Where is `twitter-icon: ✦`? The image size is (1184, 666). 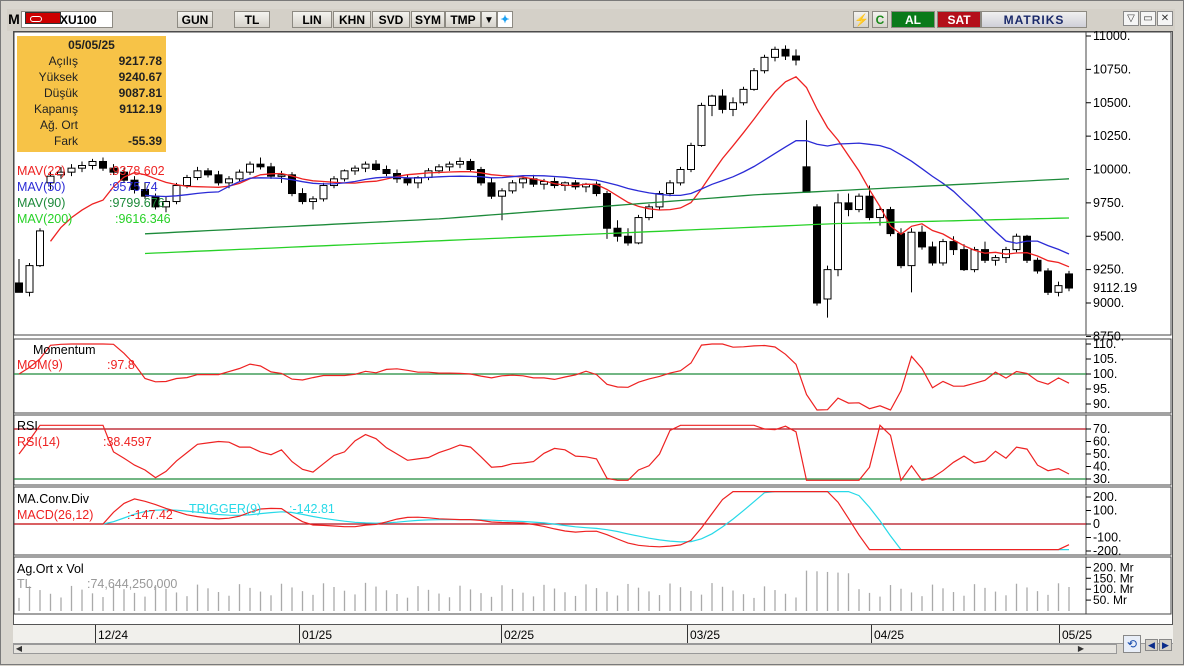
twitter-icon: ✦ is located at coordinates (505, 19).